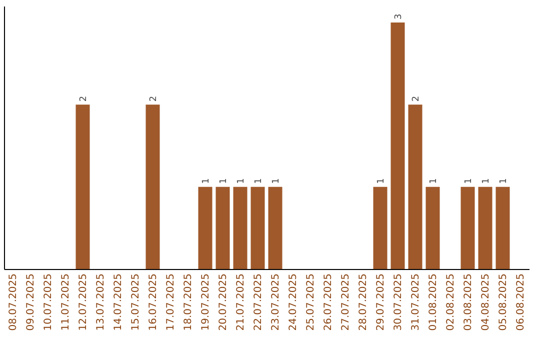 This screenshot has width=540, height=340. I want to click on x-tick-label: 09.07.2025, so click(30, 302).